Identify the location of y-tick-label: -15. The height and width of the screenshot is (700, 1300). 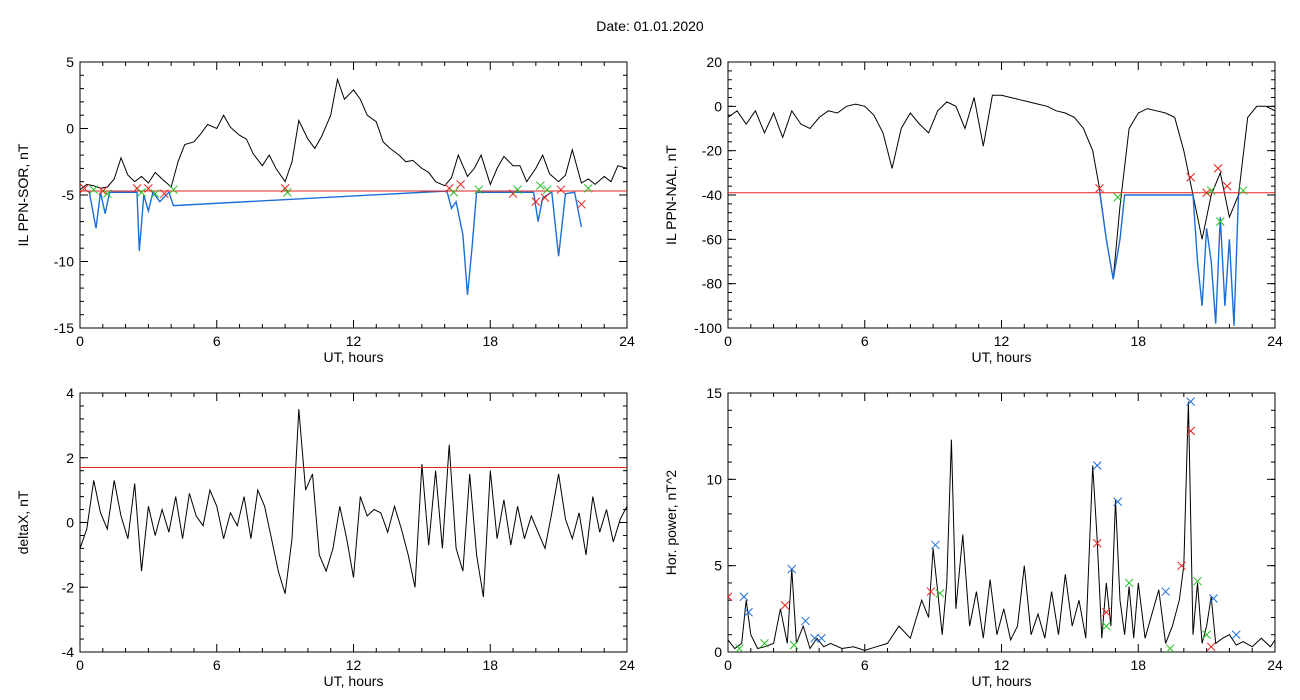
(64, 328).